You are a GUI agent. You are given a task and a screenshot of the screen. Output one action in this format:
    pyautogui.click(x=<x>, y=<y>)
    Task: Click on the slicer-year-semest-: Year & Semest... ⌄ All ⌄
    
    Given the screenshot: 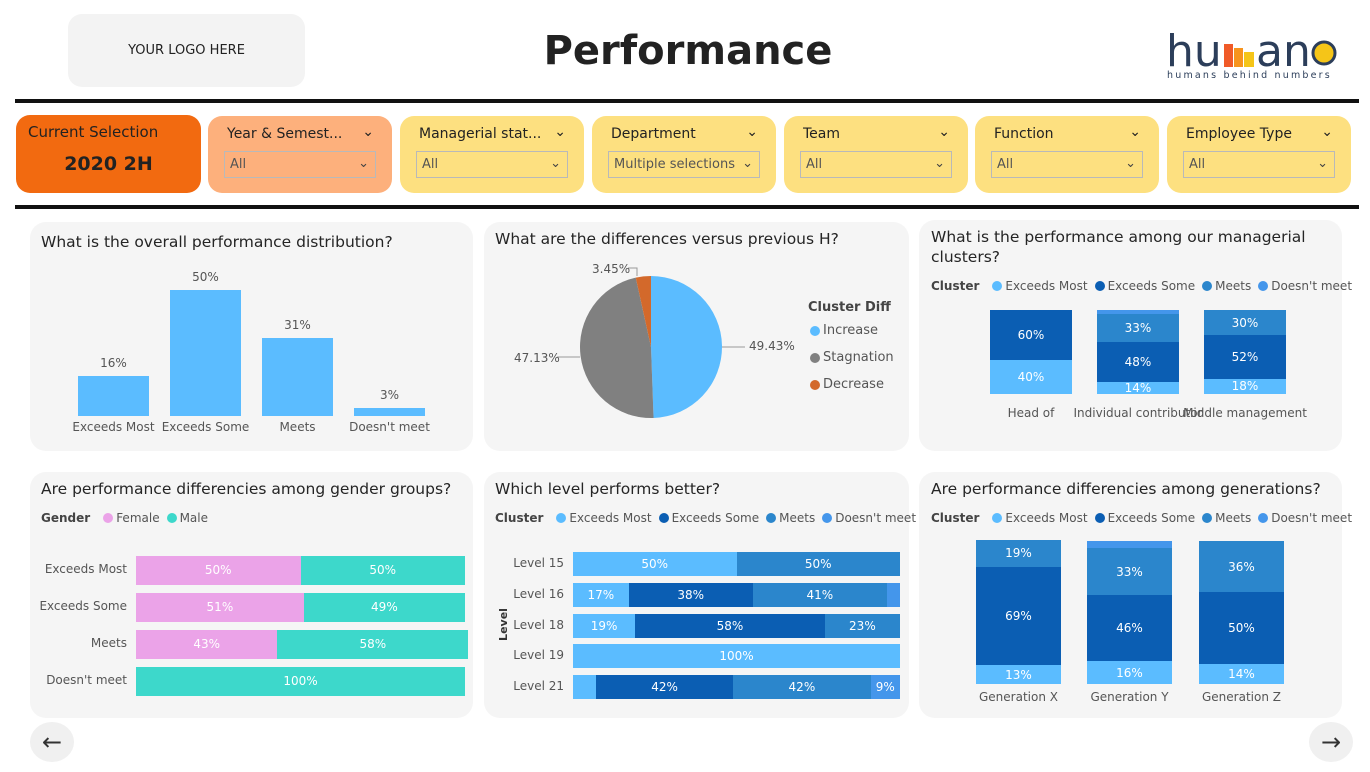 What is the action you would take?
    pyautogui.click(x=300, y=154)
    